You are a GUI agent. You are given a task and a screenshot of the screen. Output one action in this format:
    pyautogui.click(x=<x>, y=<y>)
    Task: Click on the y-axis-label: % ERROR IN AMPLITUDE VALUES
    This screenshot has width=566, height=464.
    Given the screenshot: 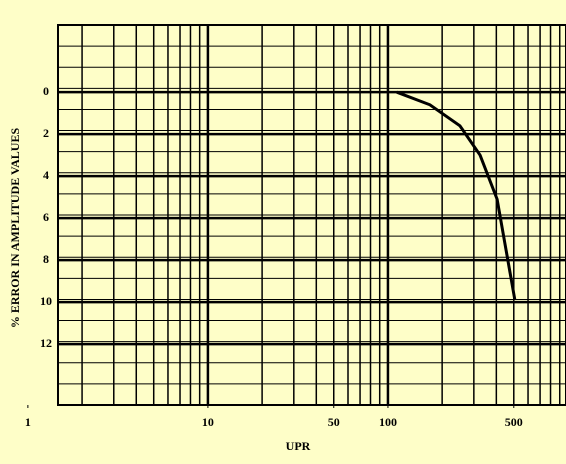 What is the action you would take?
    pyautogui.click(x=15, y=228)
    